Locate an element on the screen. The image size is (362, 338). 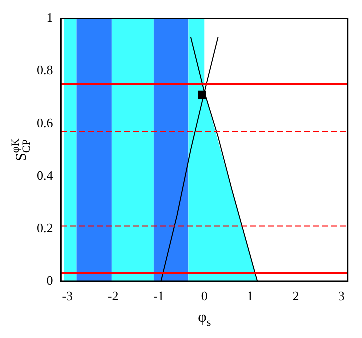
x-tick-label: -3 is located at coordinates (68, 296).